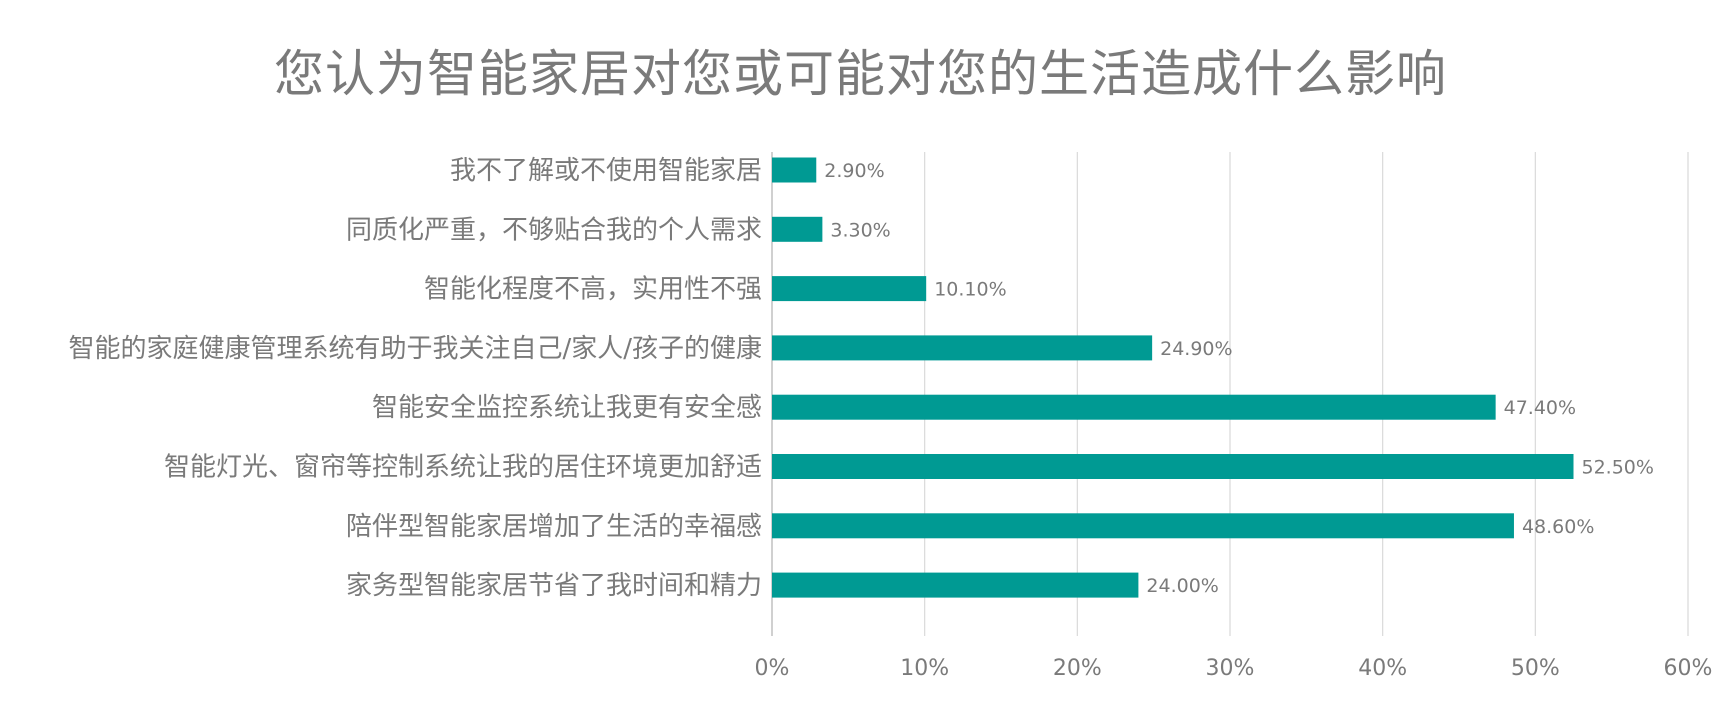  I want to click on x-tick-label: 50%, so click(1535, 668).